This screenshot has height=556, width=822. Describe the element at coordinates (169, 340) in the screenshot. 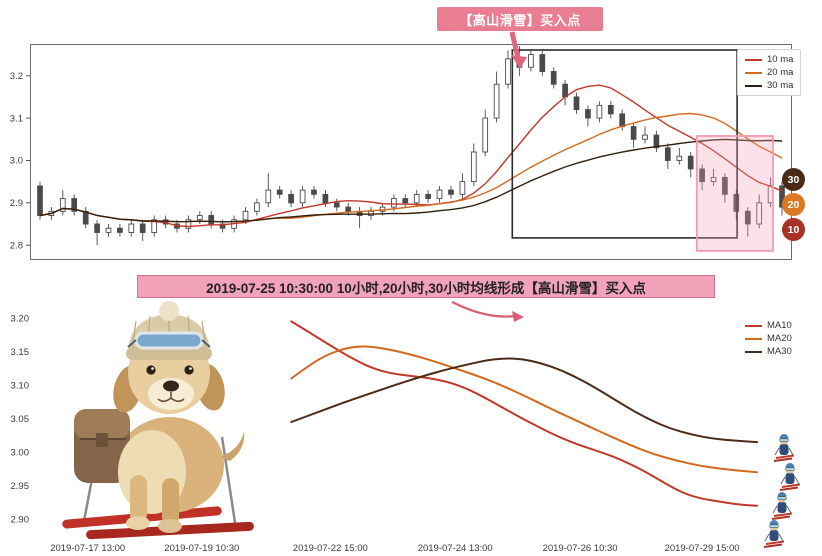

I see `goggles-icon` at that location.